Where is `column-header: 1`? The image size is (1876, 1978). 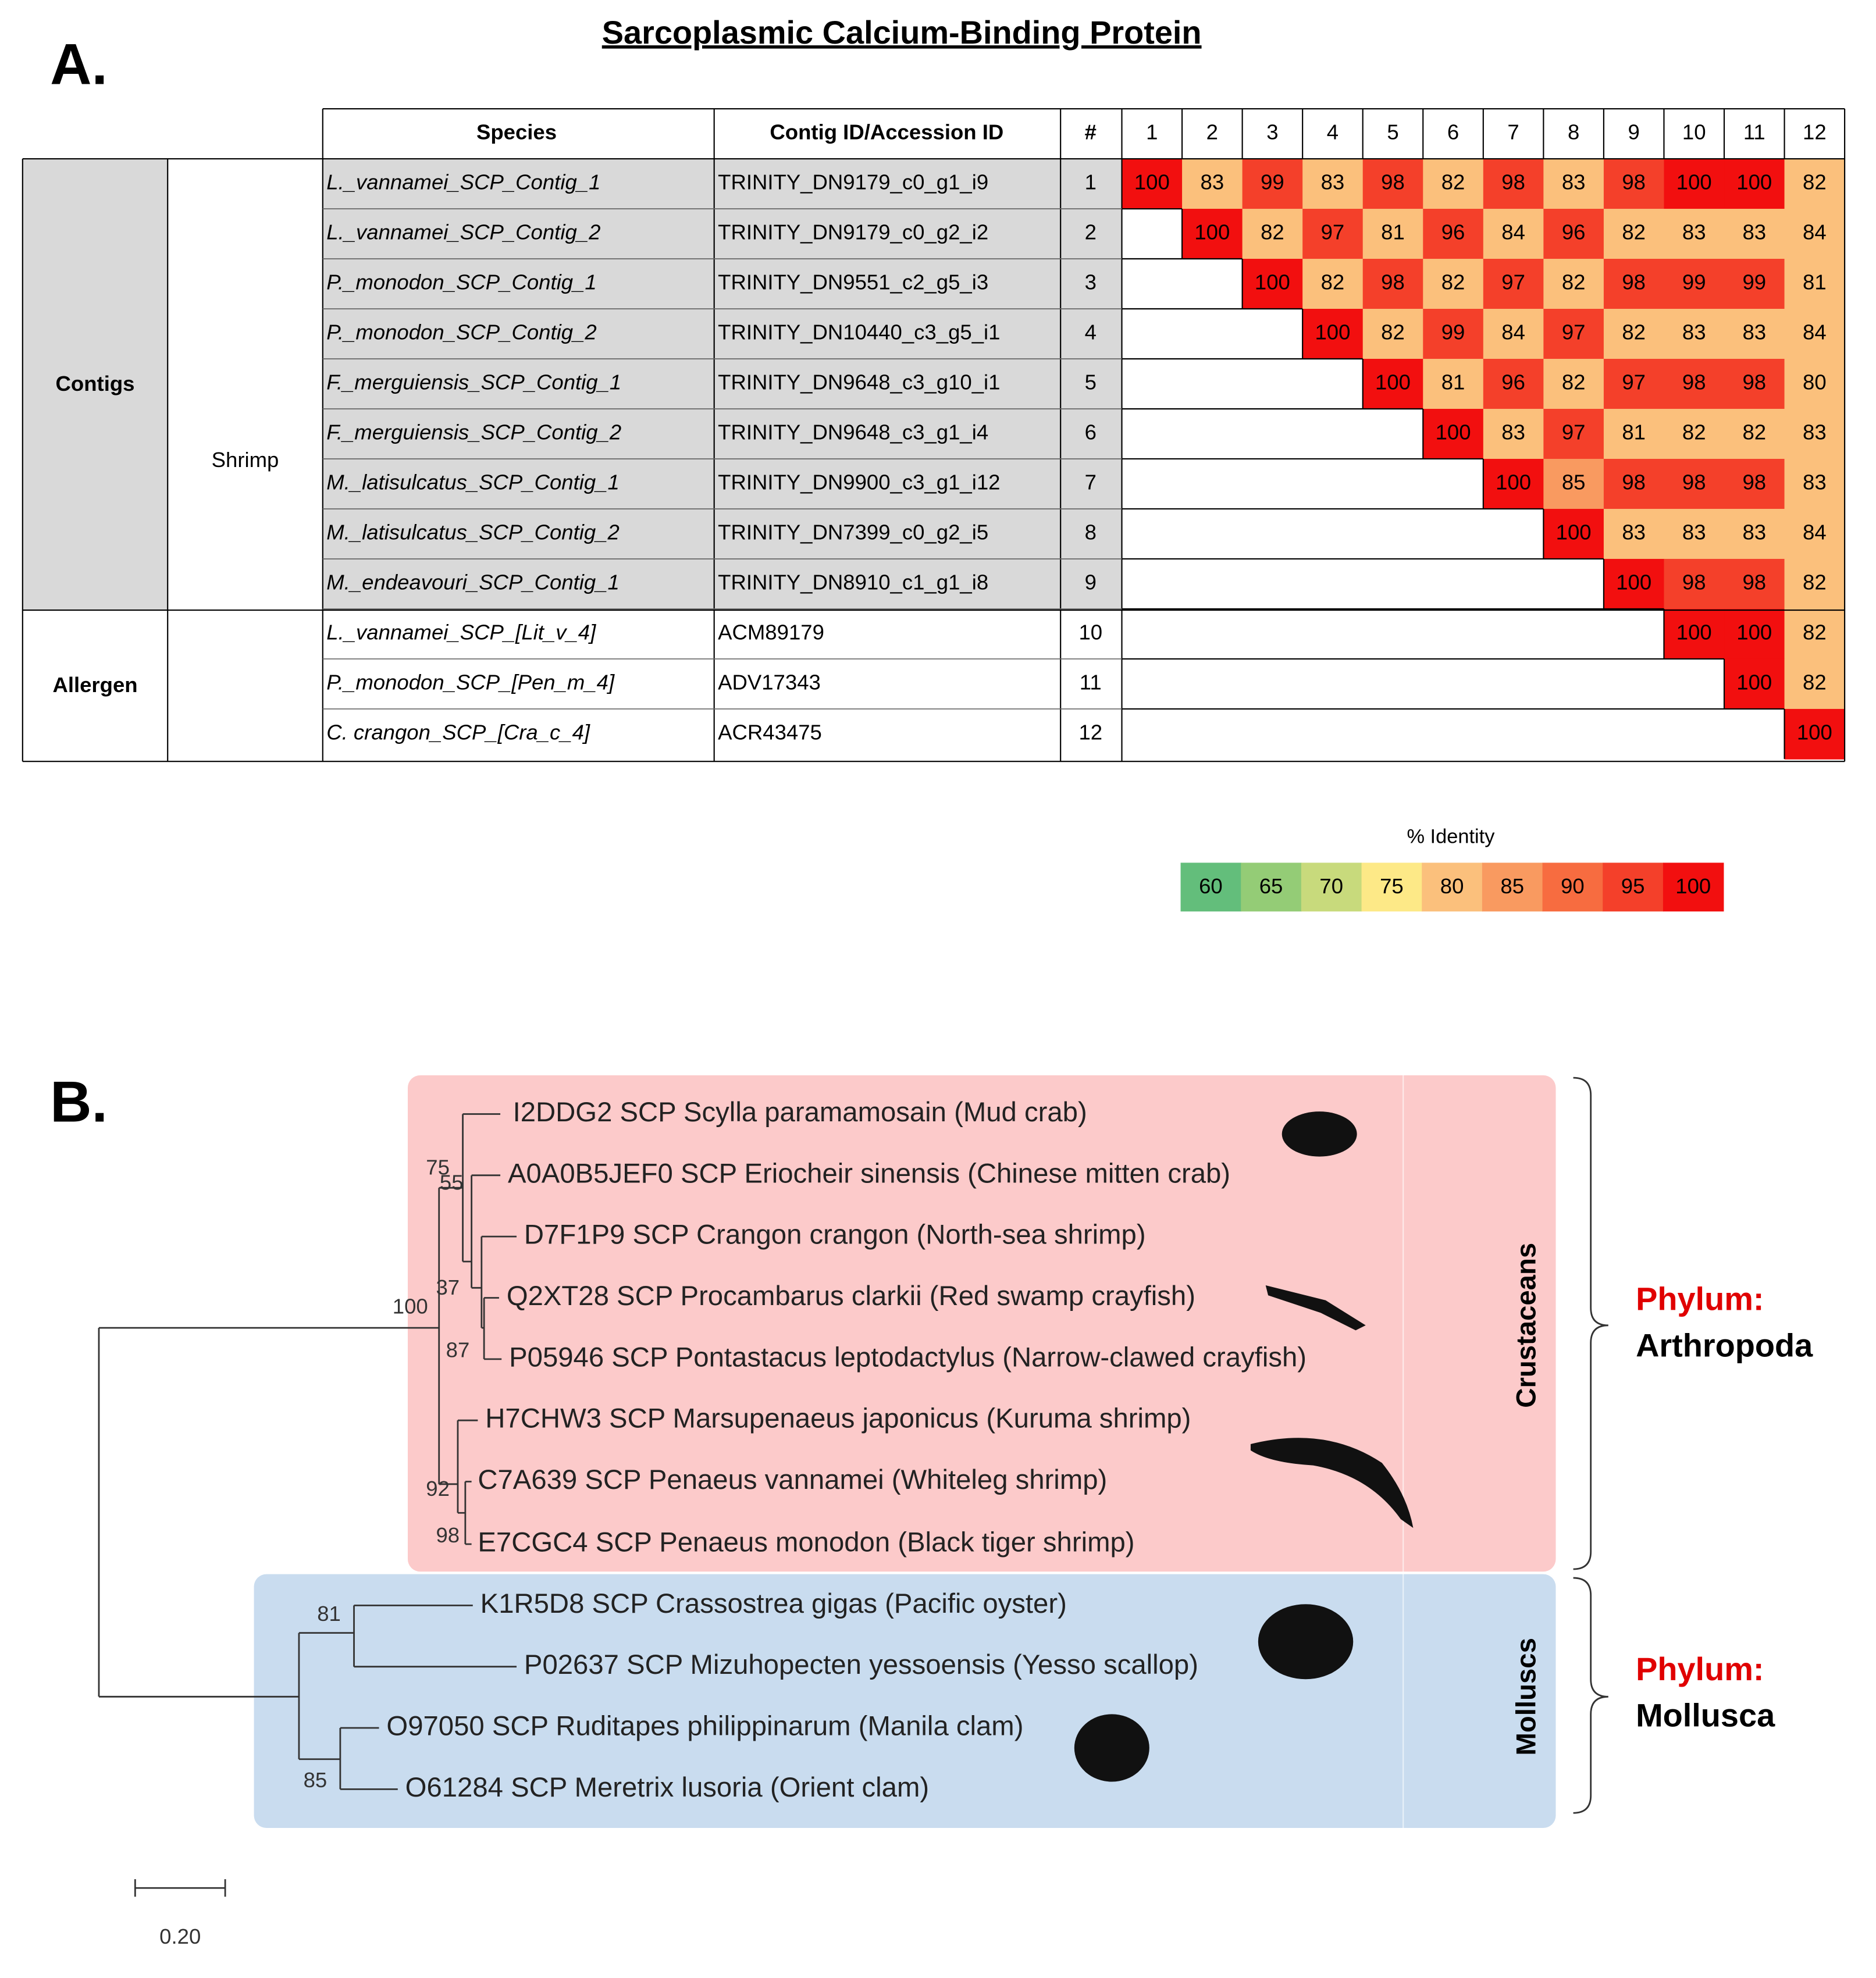
column-header: 1 is located at coordinates (1152, 132).